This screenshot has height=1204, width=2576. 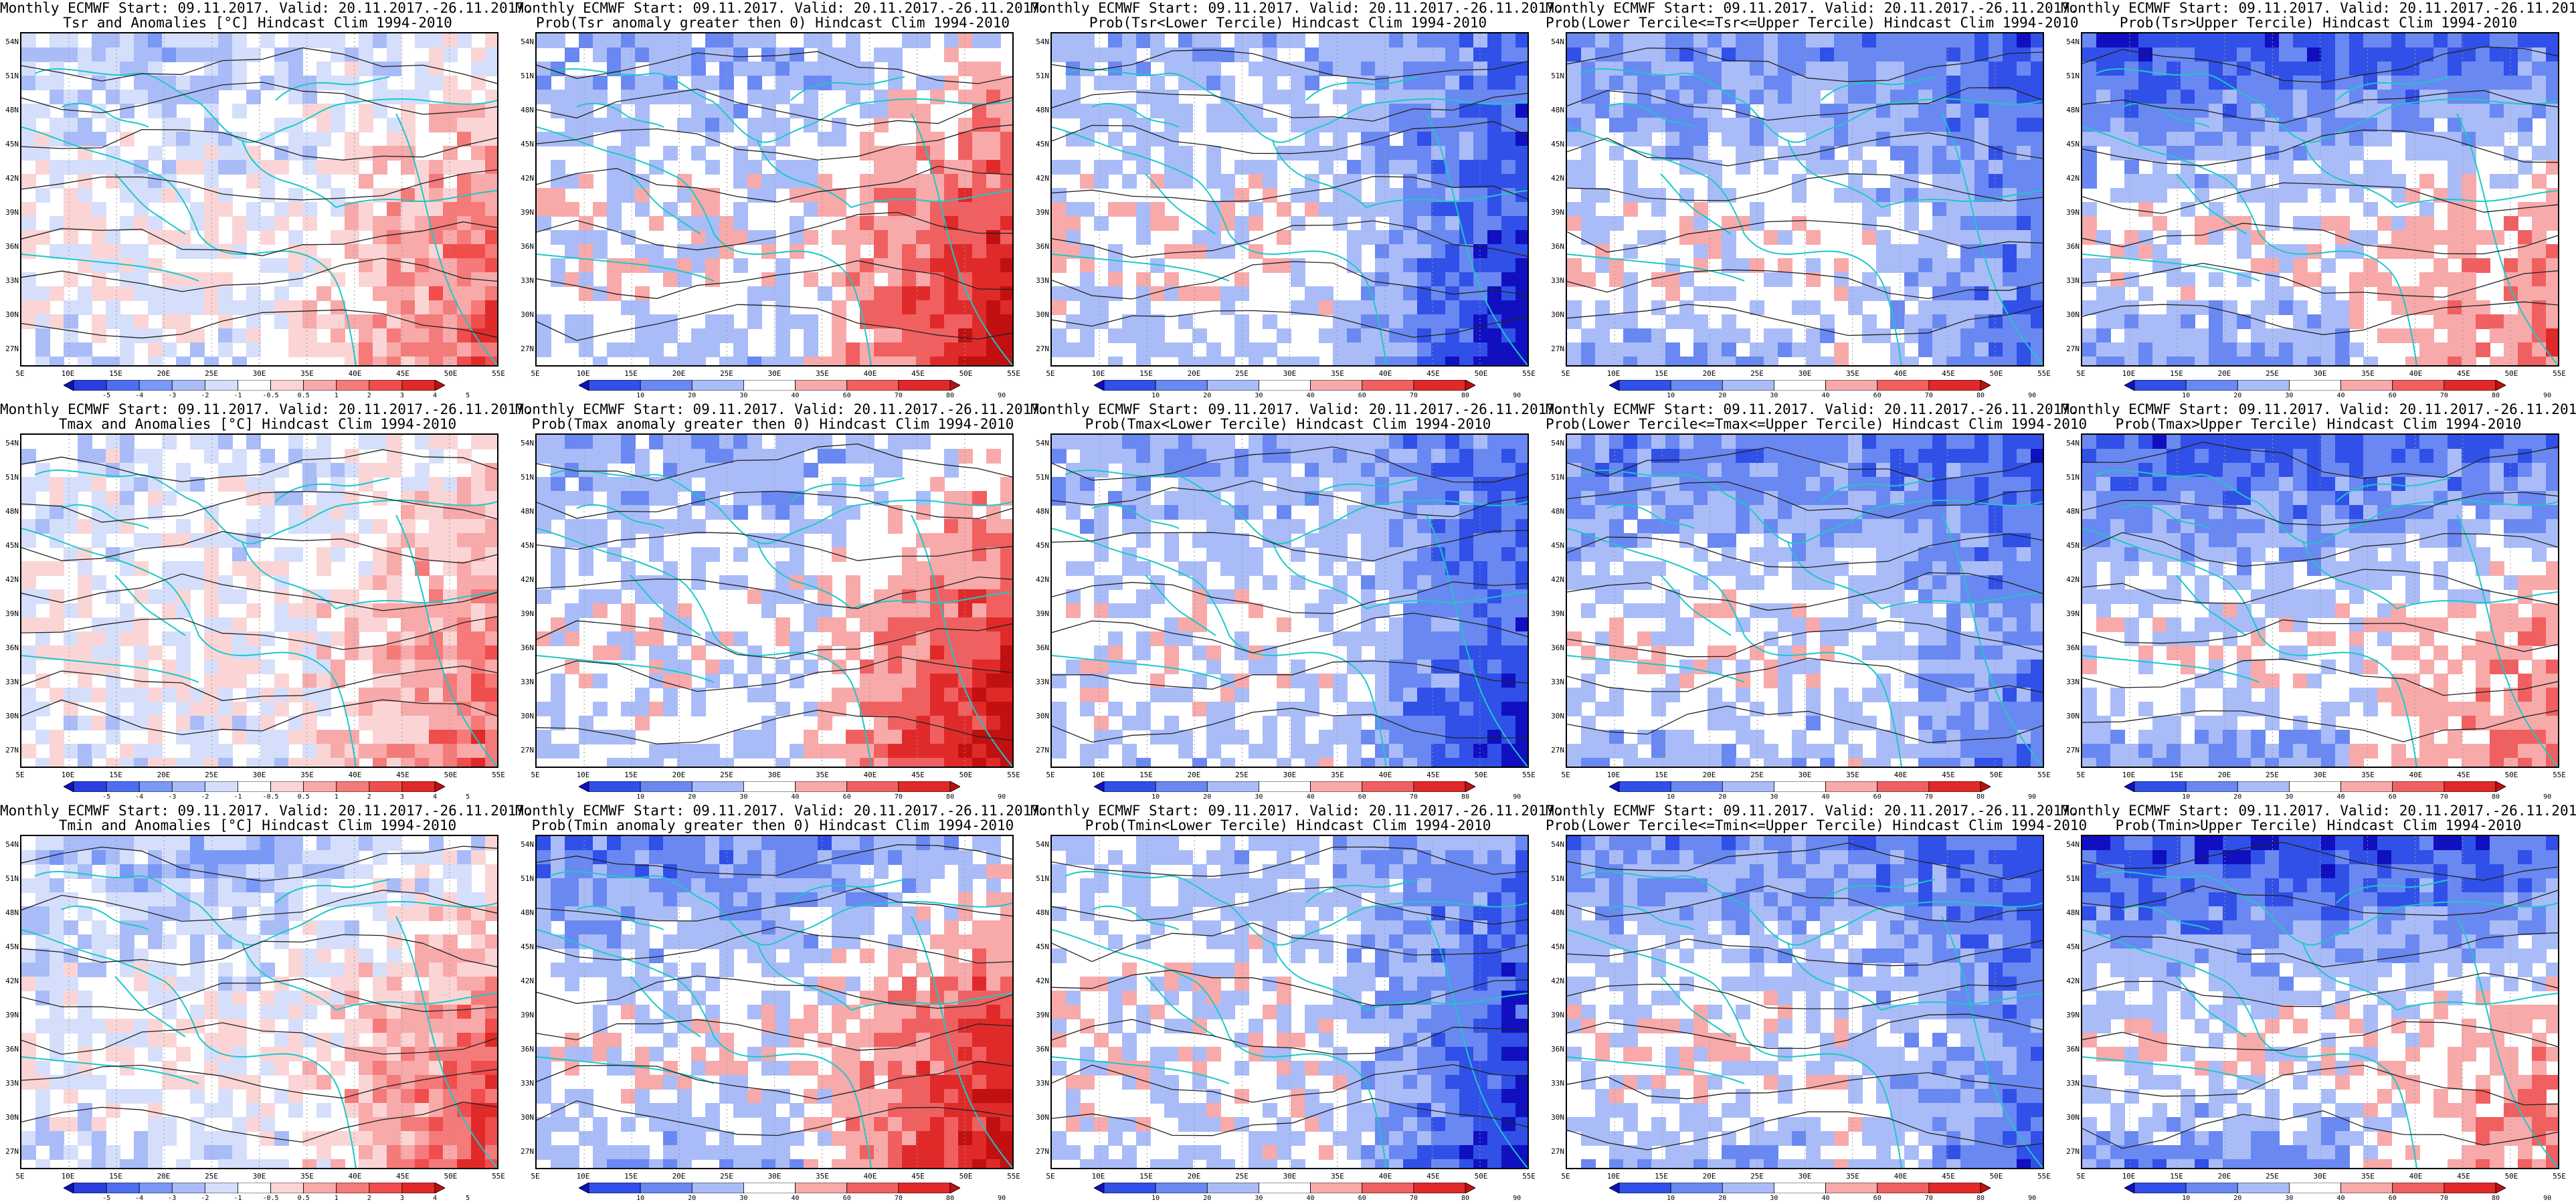 What do you see at coordinates (259, 507) in the screenshot?
I see `contour-line` at bounding box center [259, 507].